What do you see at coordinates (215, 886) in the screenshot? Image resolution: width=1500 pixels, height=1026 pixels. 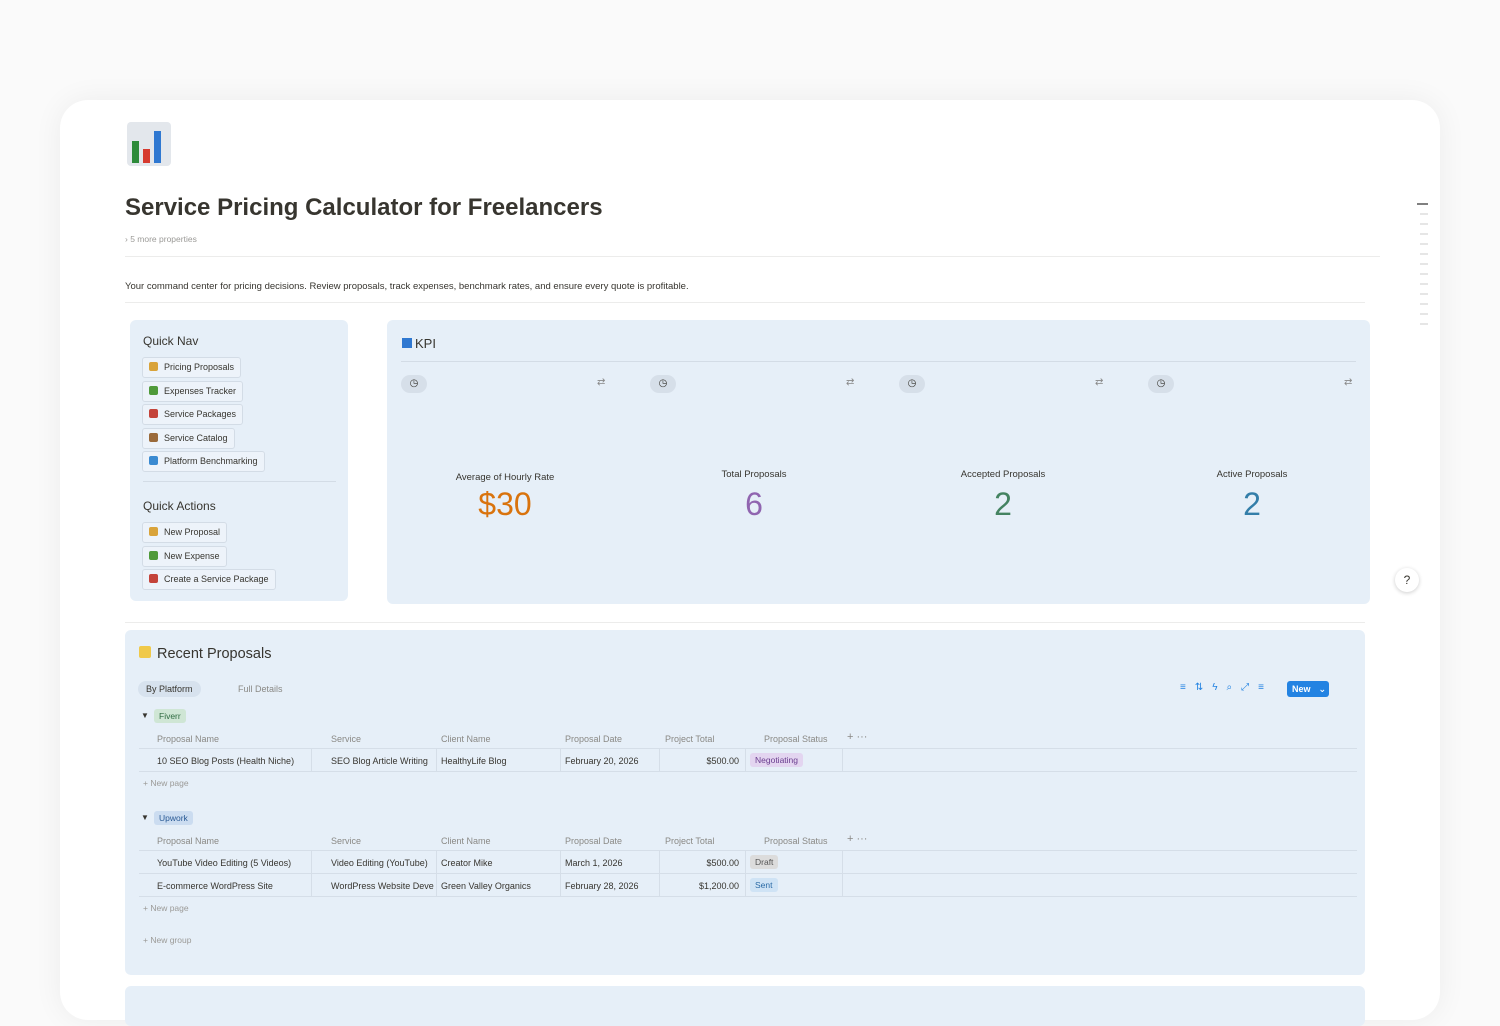 I see `cell: E-commerce WordPress Site` at bounding box center [215, 886].